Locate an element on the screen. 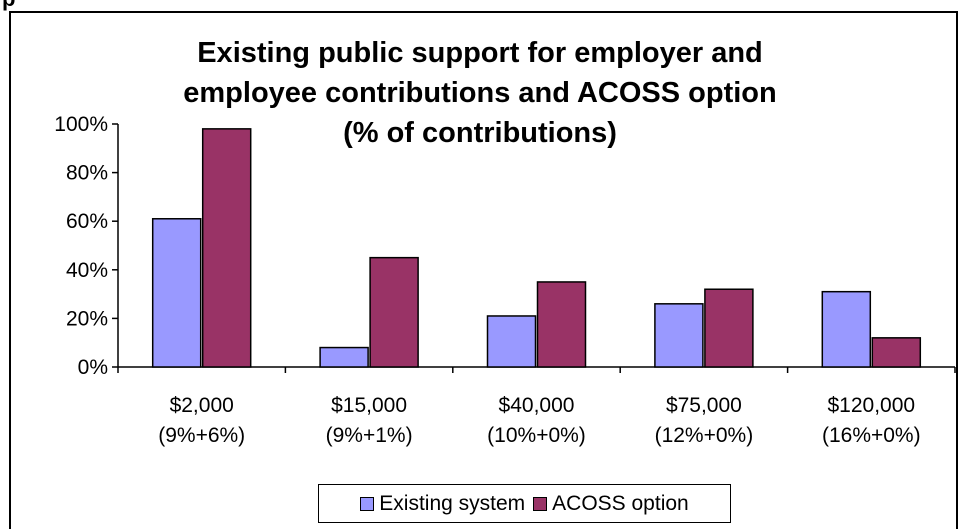  y-tick-label: 80% is located at coordinates (87, 173).